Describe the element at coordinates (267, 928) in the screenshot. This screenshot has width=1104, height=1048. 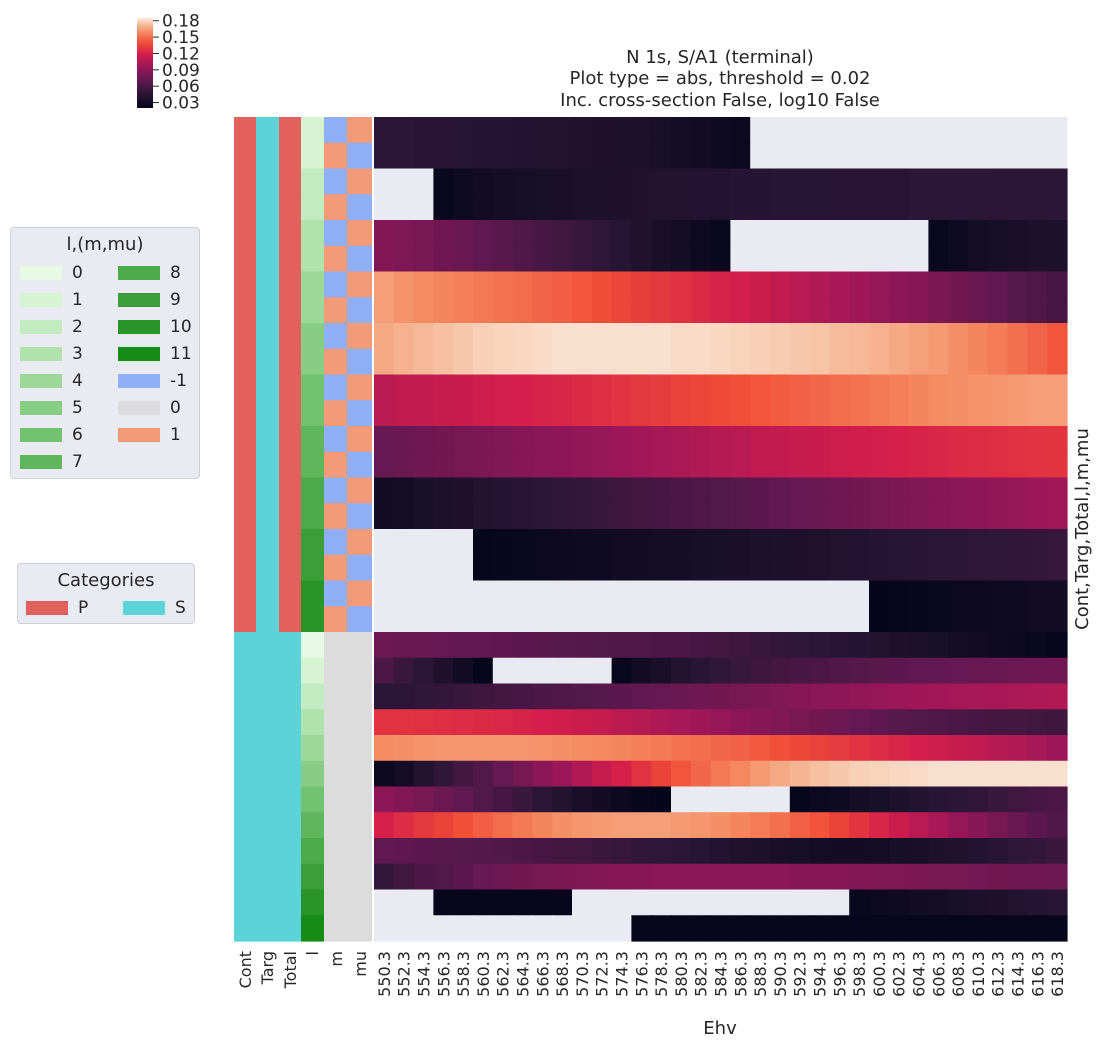
I see `annot-targ-cell` at that location.